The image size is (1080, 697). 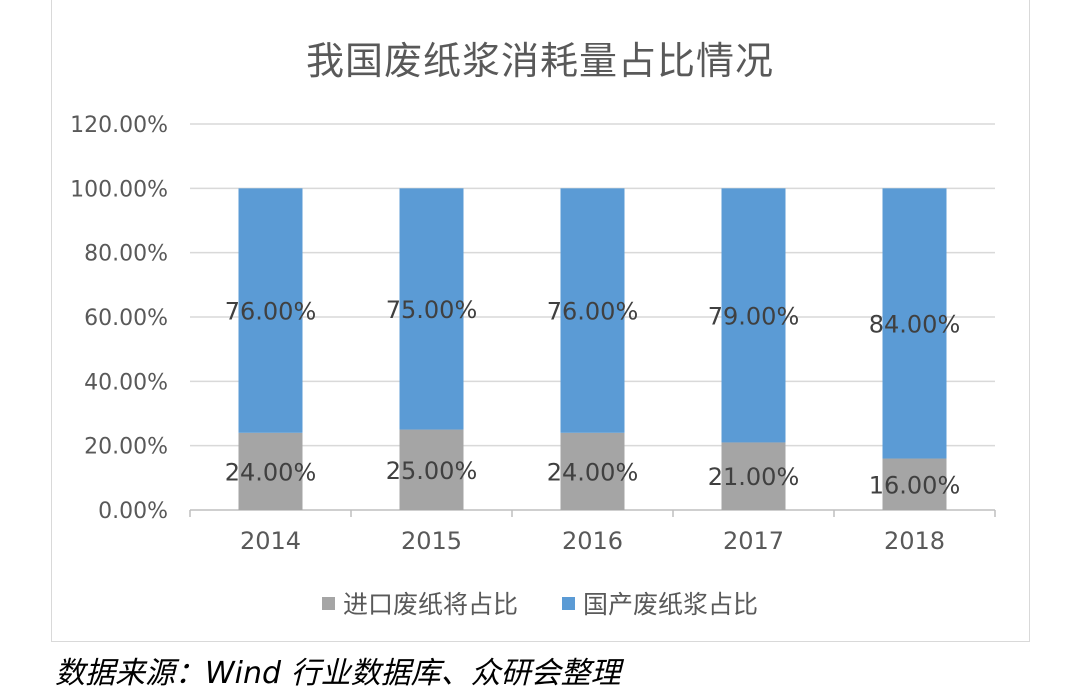 I want to click on x-tick-label: 2015, so click(x=431, y=541).